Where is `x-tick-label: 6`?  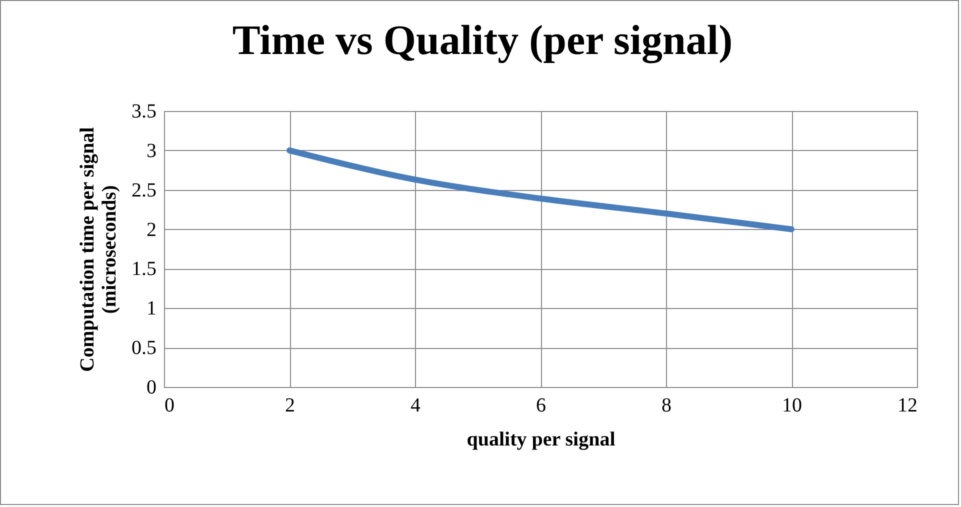 x-tick-label: 6 is located at coordinates (541, 405).